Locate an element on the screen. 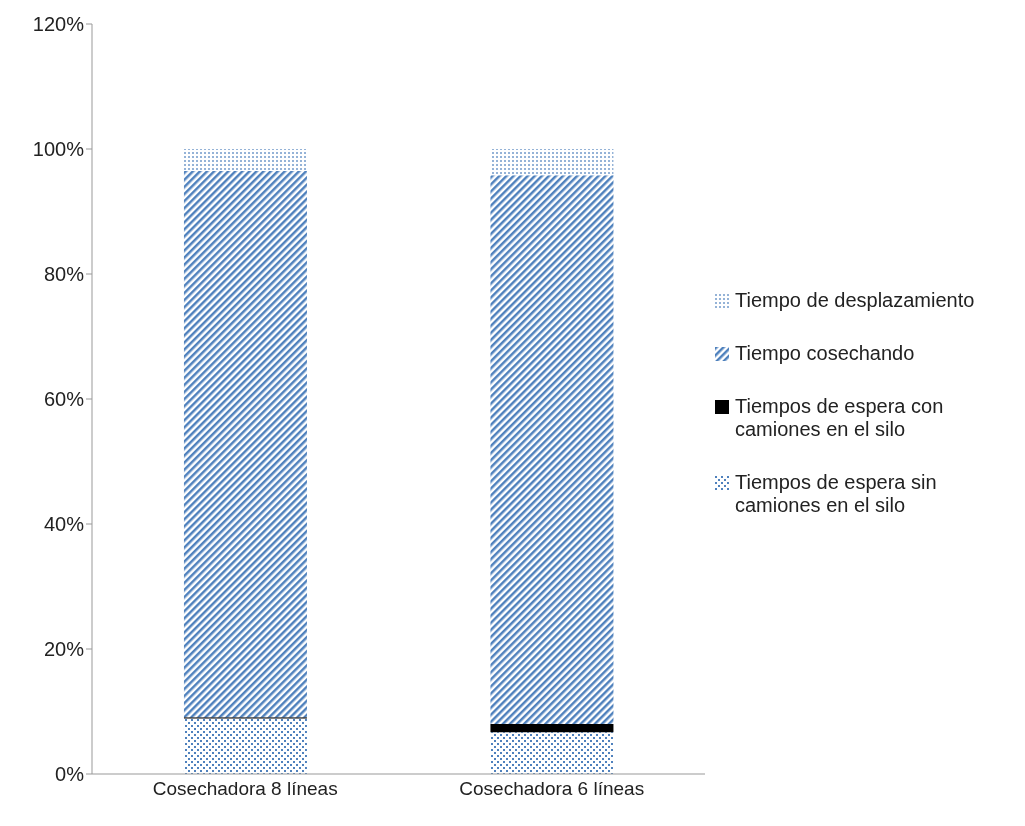 The image size is (1025, 826). y-tick-label: 0% is located at coordinates (70, 774).